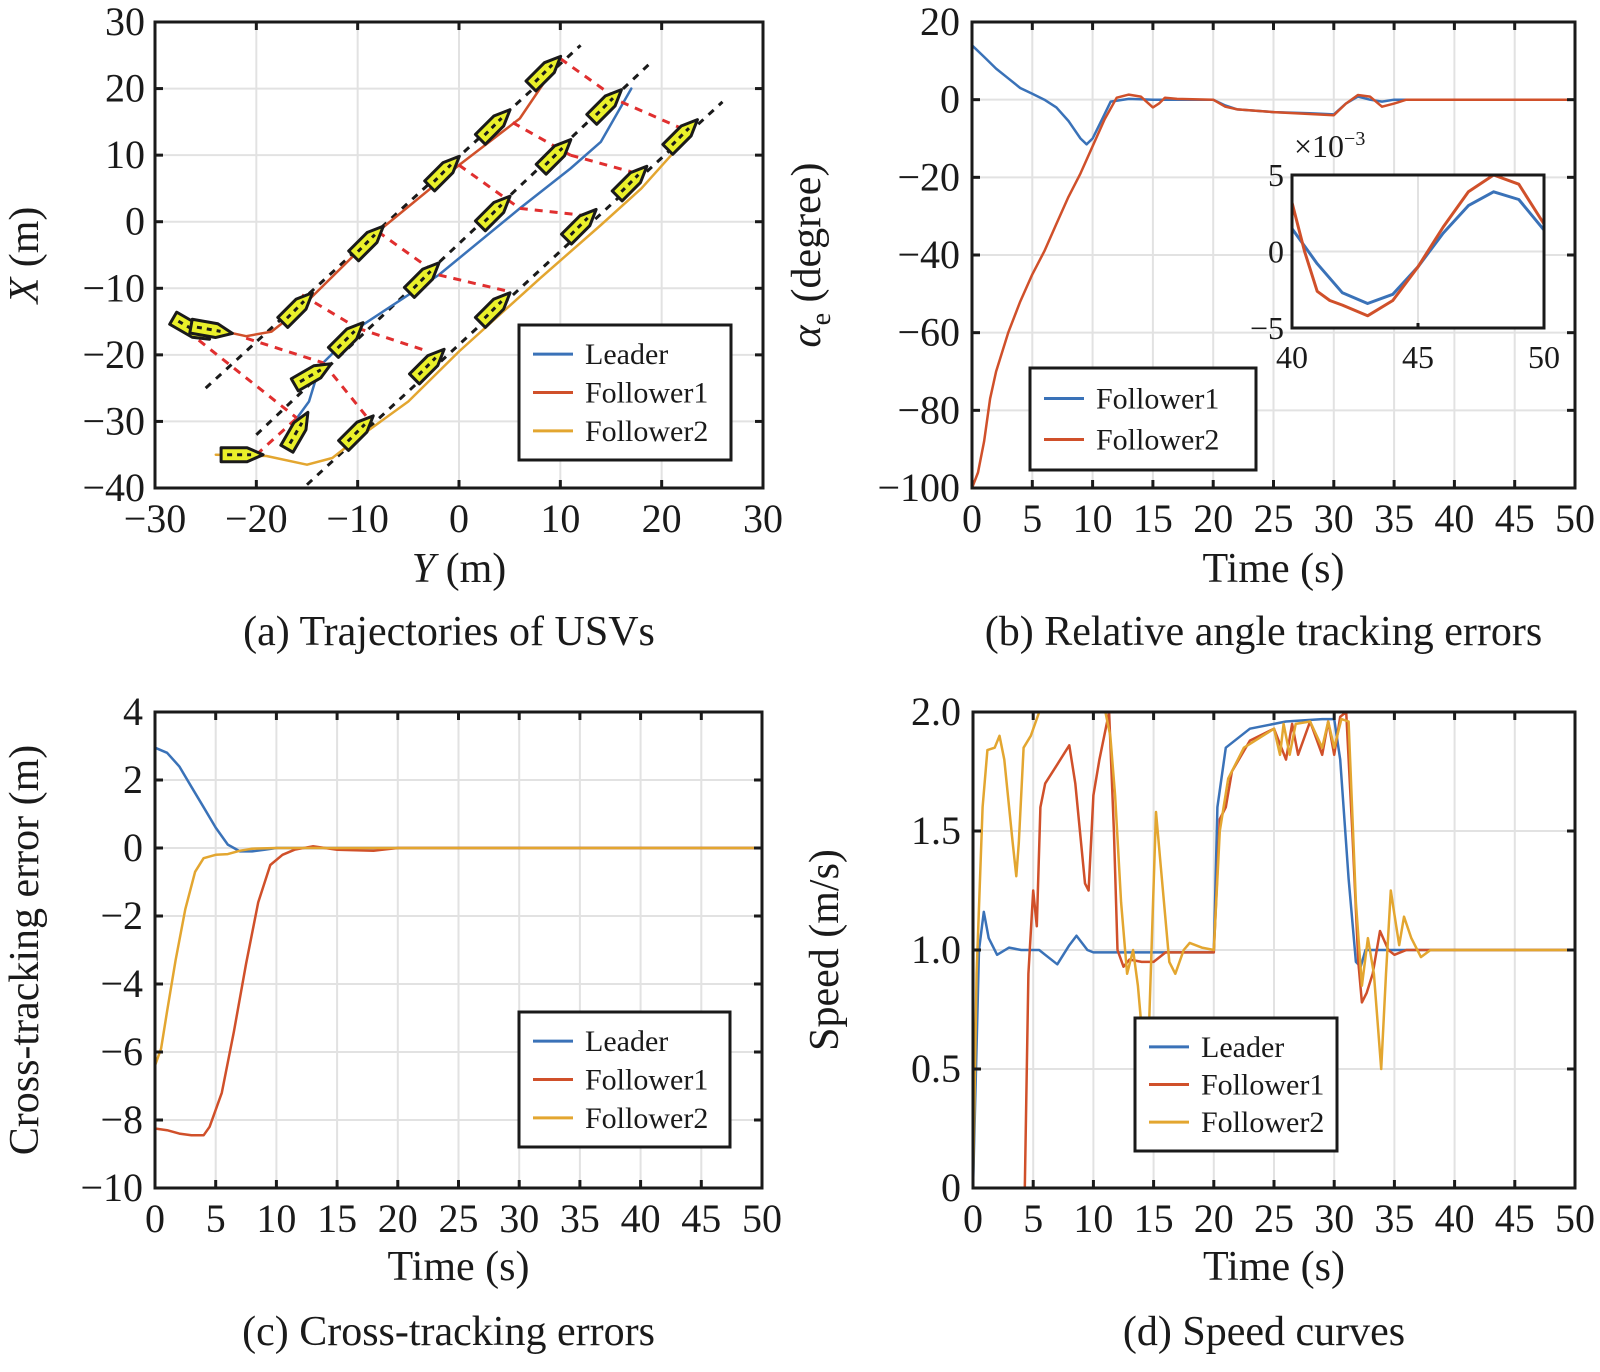 This screenshot has height=1372, width=1600. I want to click on x-axis-label-var: Y, so click(426, 569).